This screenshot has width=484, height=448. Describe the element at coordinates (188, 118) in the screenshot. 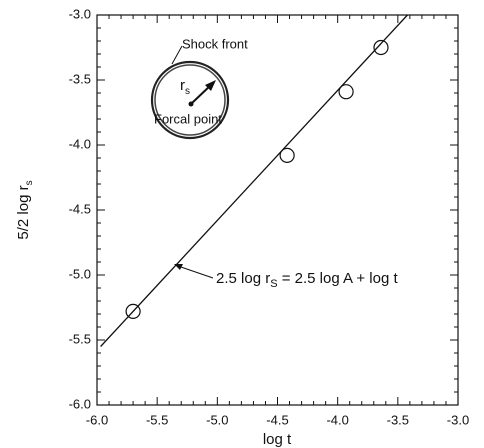

I see `focal-point-label: Forcal point` at that location.